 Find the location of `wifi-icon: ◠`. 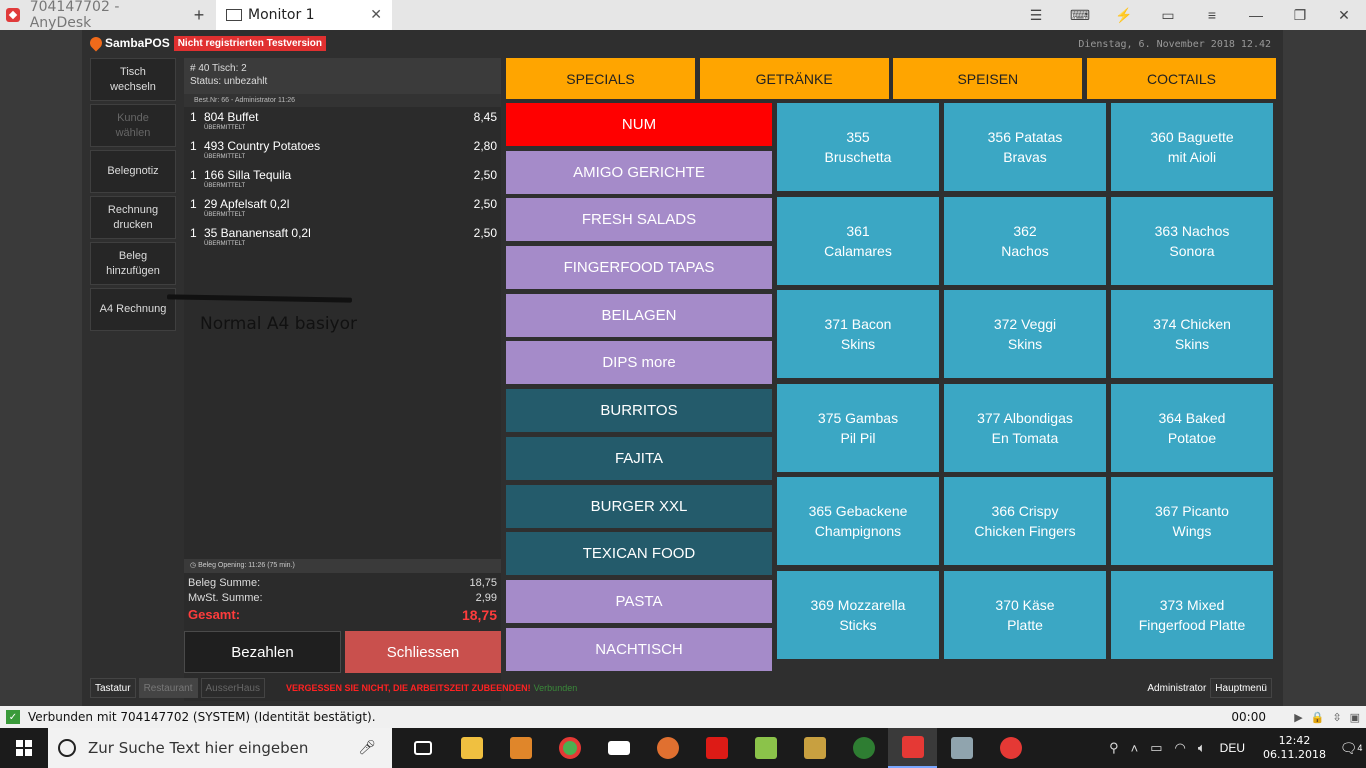

wifi-icon: ◠ is located at coordinates (1180, 747).